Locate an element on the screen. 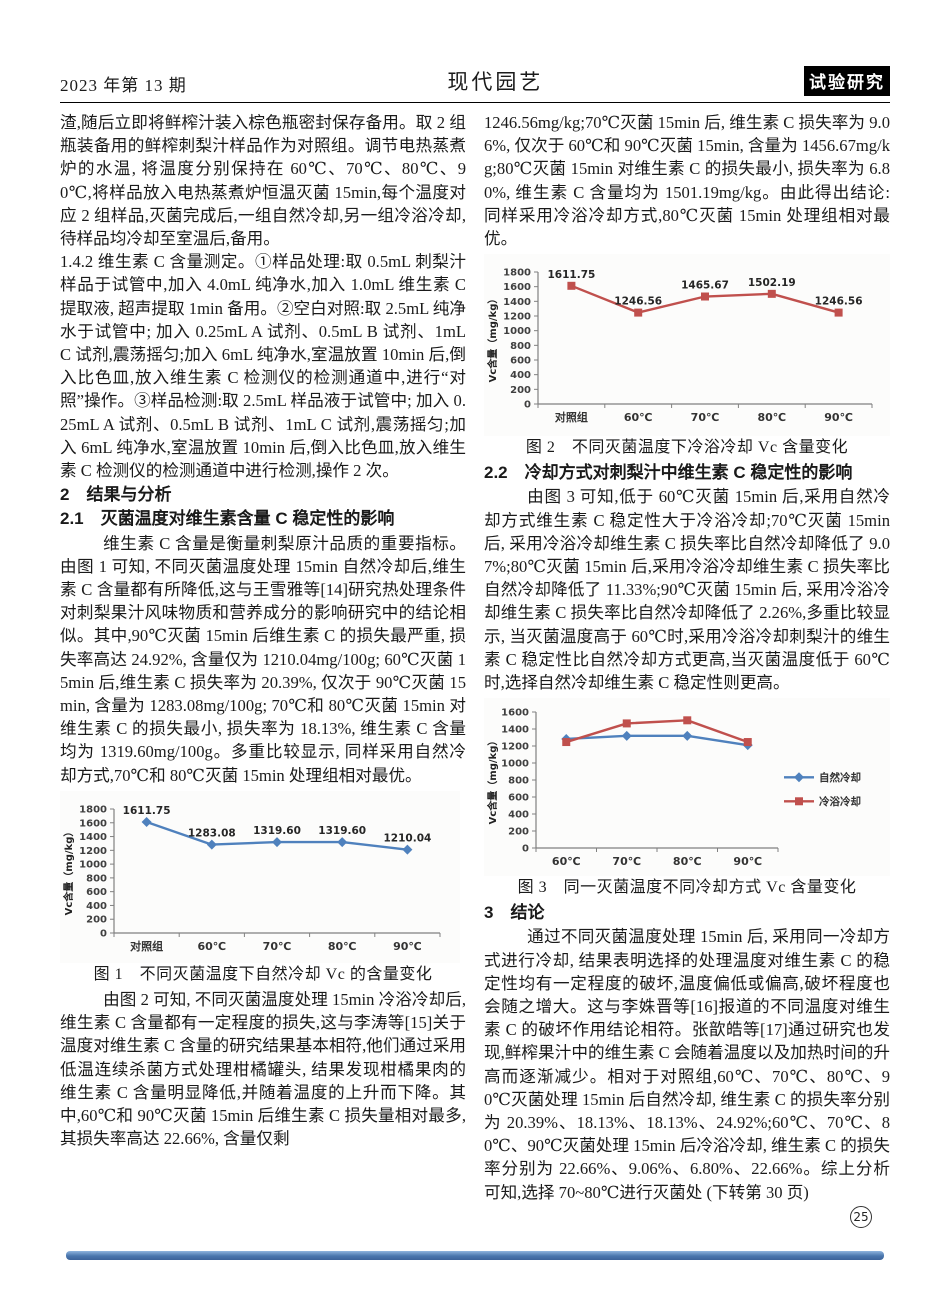 Image resolution: width=950 pixels, height=1290 pixels. section-heading-conclusion: 3 结论 is located at coordinates (514, 913).